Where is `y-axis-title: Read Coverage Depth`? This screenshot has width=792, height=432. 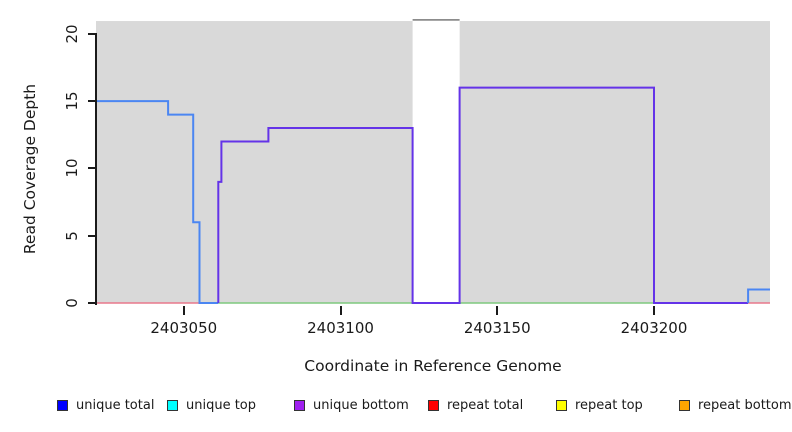 y-axis-title: Read Coverage Depth is located at coordinates (30, 169).